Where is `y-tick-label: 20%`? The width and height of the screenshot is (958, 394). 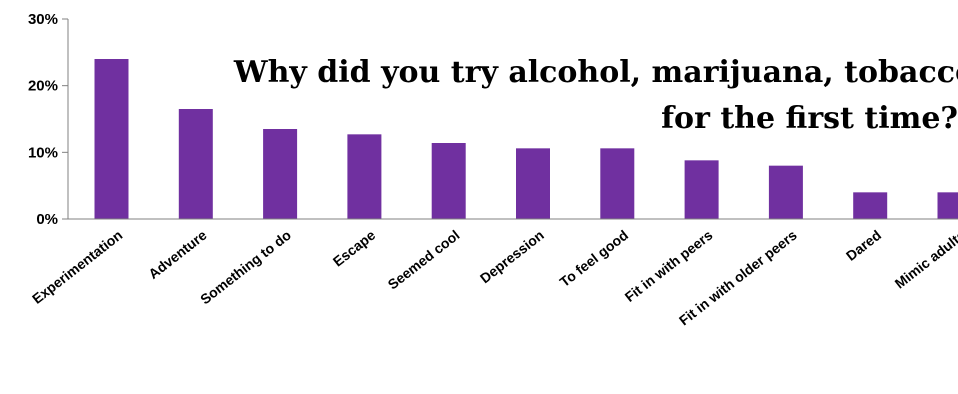 y-tick-label: 20% is located at coordinates (43, 86).